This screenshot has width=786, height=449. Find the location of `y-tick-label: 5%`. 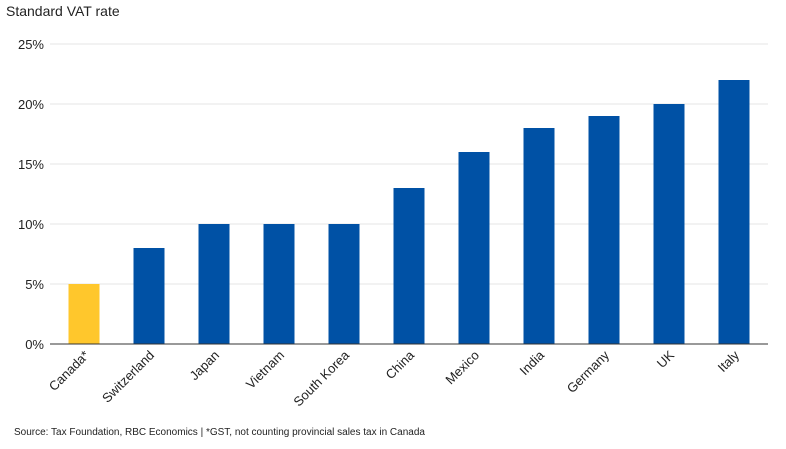

y-tick-label: 5% is located at coordinates (34, 284).